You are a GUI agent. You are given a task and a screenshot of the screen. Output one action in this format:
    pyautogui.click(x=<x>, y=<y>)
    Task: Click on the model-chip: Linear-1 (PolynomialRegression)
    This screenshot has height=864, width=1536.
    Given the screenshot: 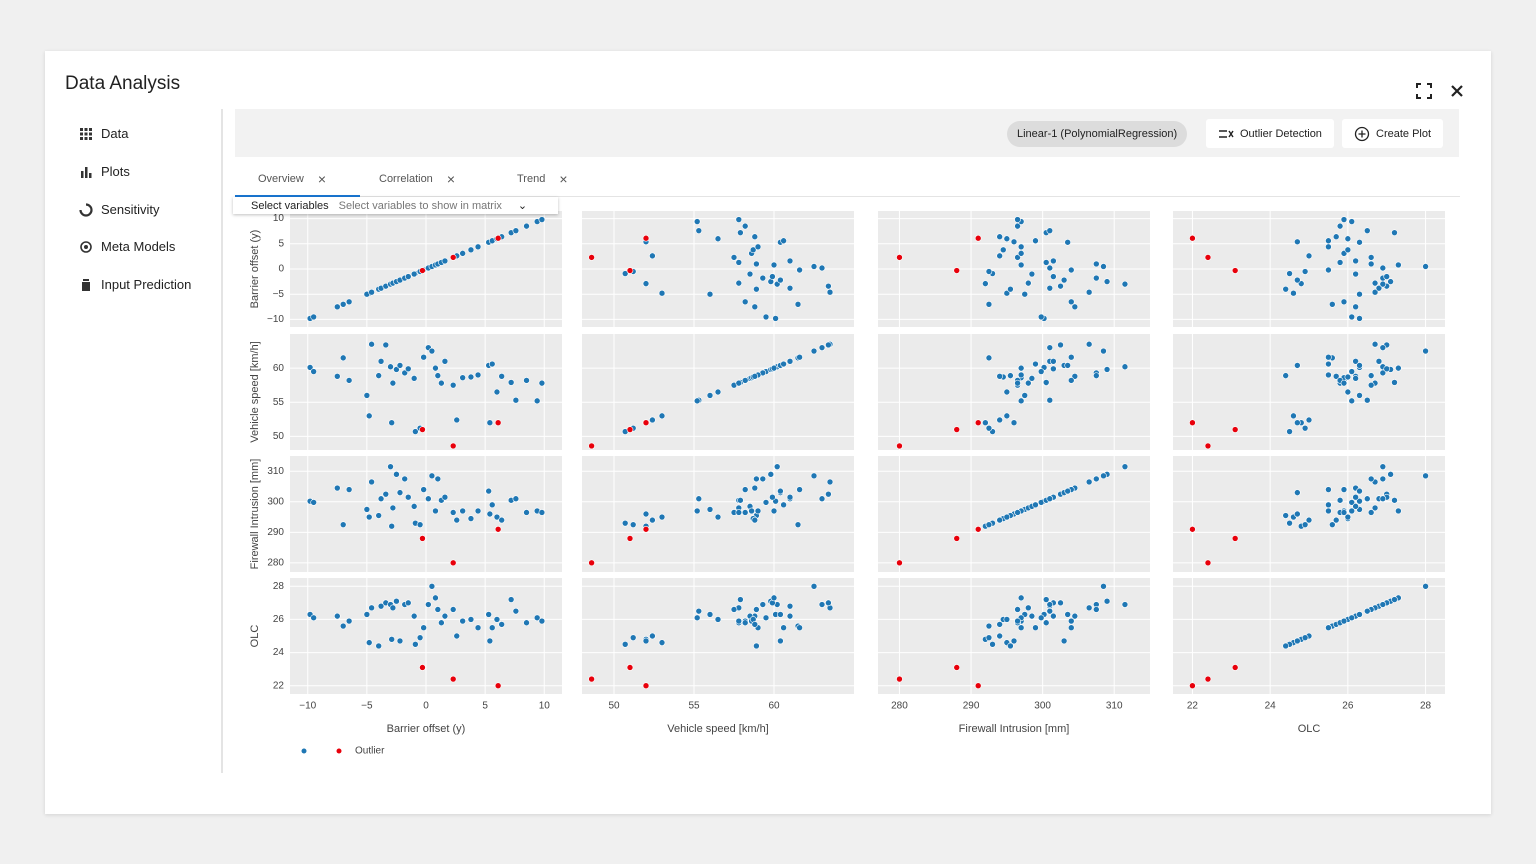 What is the action you would take?
    pyautogui.click(x=1097, y=134)
    